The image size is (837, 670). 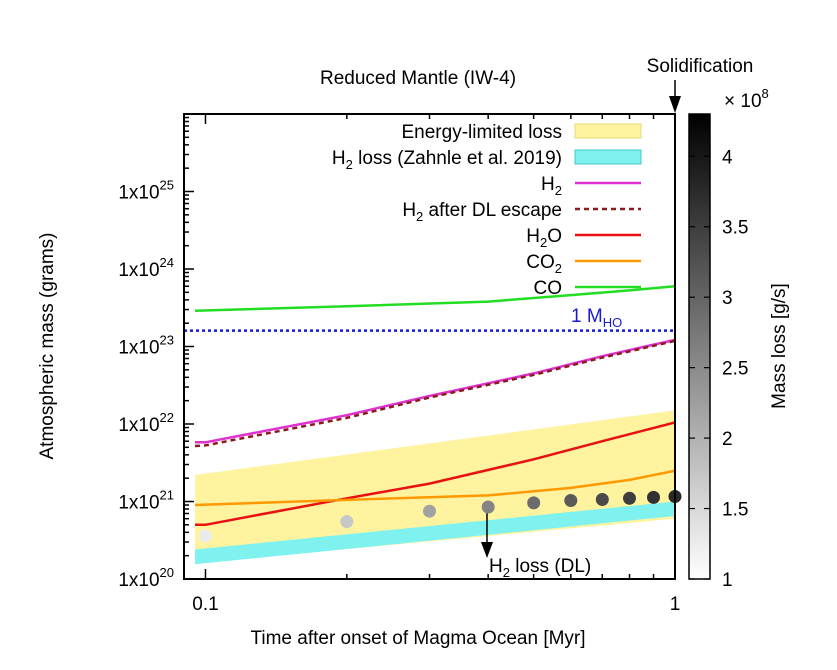 What do you see at coordinates (718, 369) in the screenshot?
I see `colorbar-ticks: 1 1.5 2 2.5 3 3.5 4` at bounding box center [718, 369].